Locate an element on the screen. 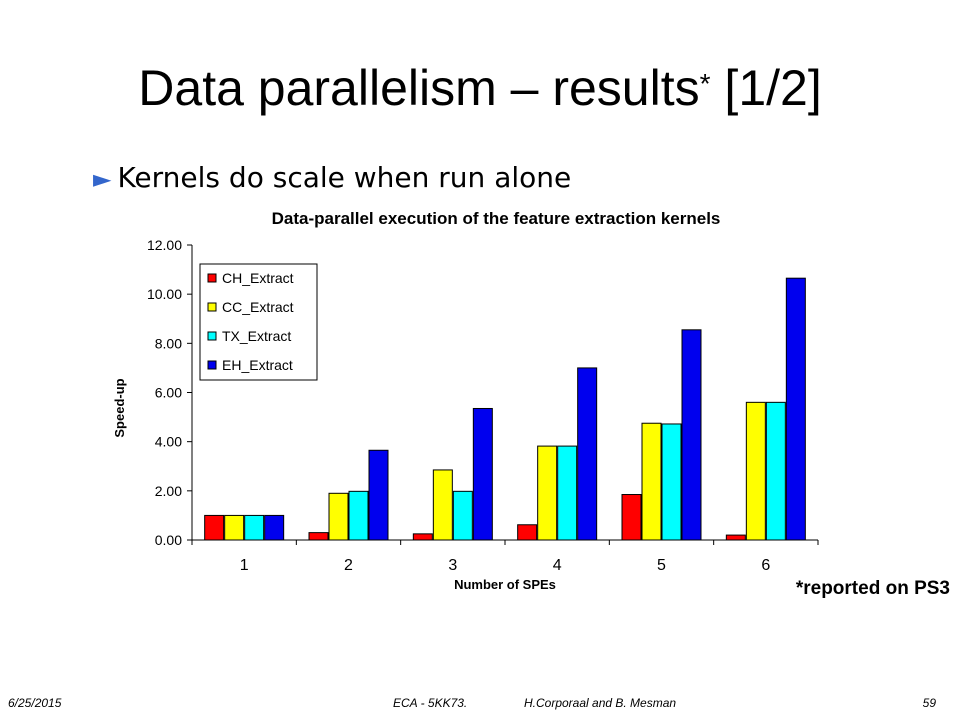 Image resolution: width=960 pixels, height=720 pixels. footnote: *reported on PS3 is located at coordinates (872, 588).